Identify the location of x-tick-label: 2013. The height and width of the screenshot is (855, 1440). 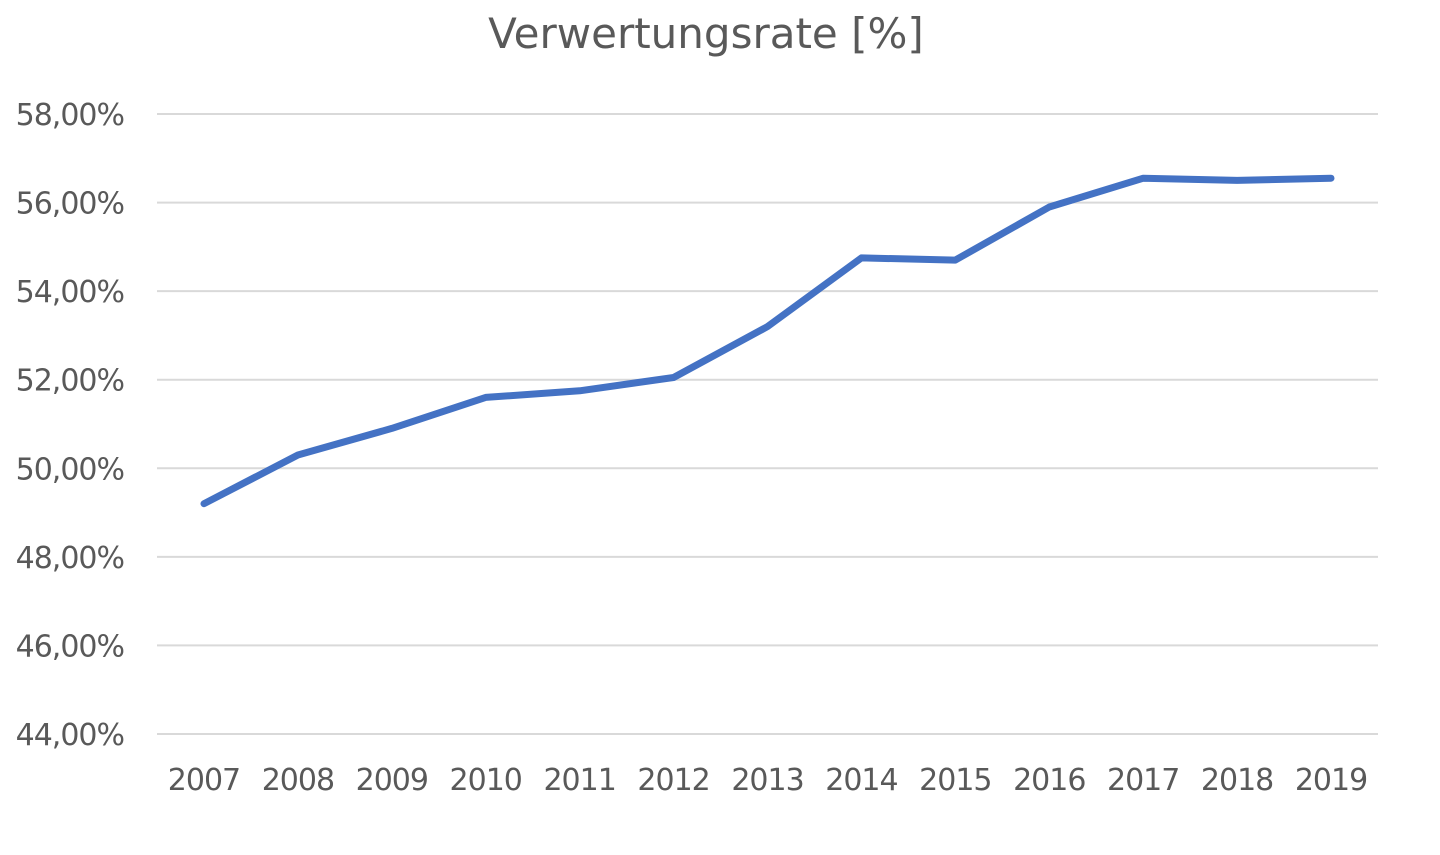
(767, 780).